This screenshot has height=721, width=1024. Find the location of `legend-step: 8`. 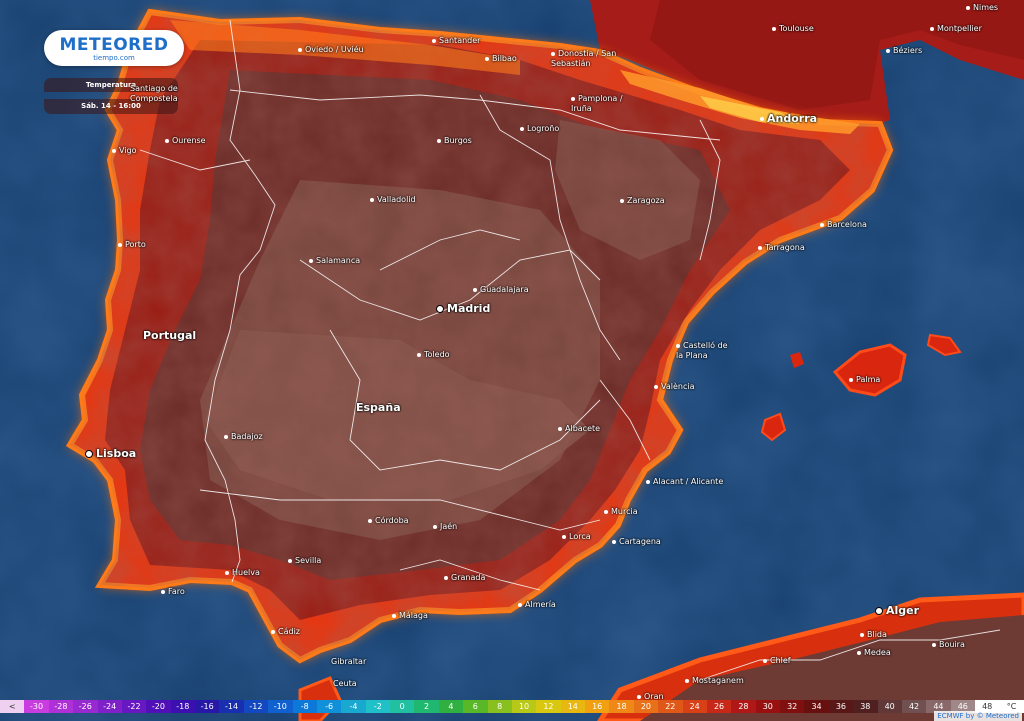

legend-step: 8 is located at coordinates (499, 706).